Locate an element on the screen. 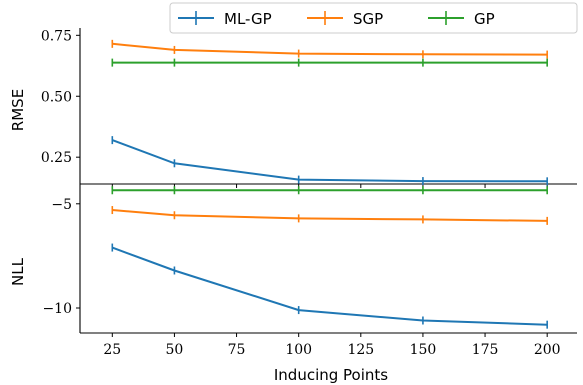 The width and height of the screenshot is (583, 385). legend-item-ml-gp: ML-GP is located at coordinates (225, 19).